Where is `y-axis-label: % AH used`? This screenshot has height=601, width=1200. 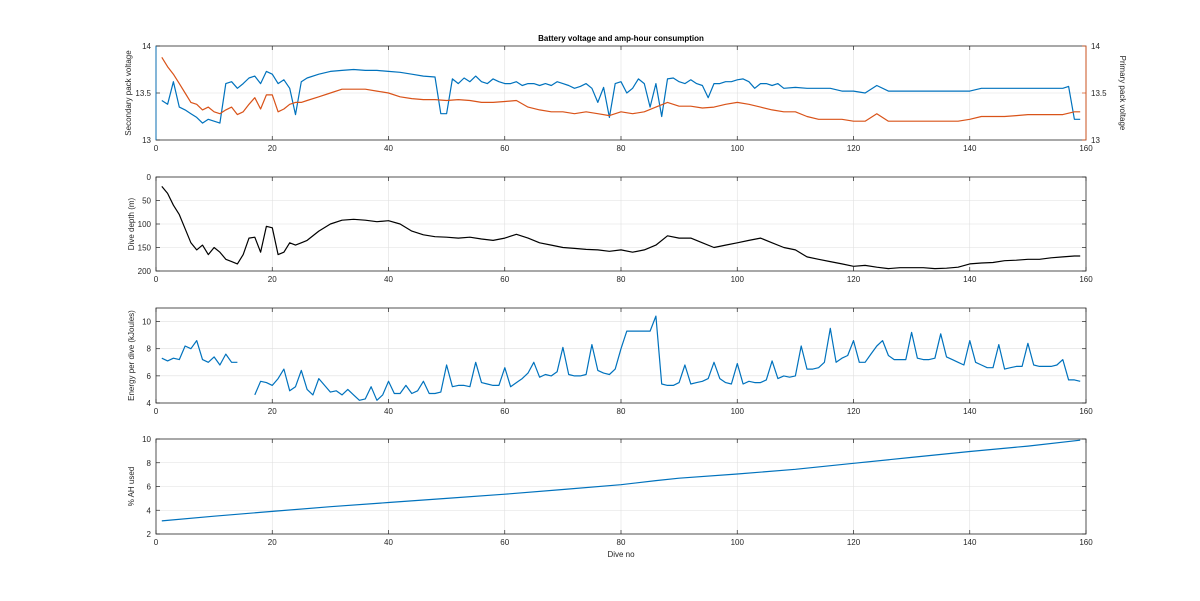
y-axis-label: % AH used is located at coordinates (131, 487).